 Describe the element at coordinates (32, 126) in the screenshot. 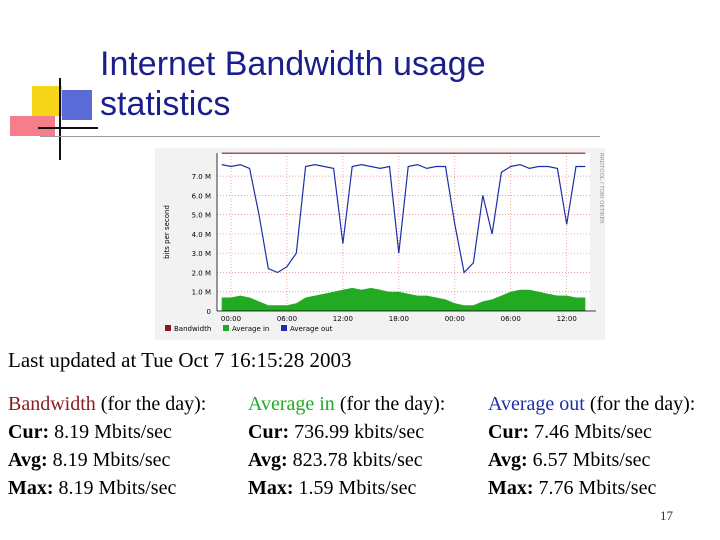

I see `logo-red` at that location.